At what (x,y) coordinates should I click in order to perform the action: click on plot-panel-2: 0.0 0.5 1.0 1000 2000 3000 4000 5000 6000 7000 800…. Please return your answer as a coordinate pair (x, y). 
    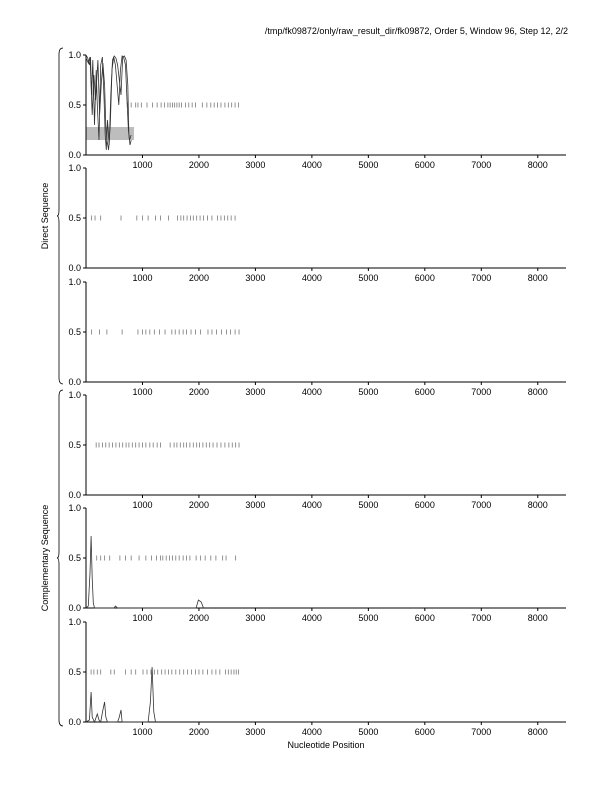
    Looking at the image, I should click on (317, 223).